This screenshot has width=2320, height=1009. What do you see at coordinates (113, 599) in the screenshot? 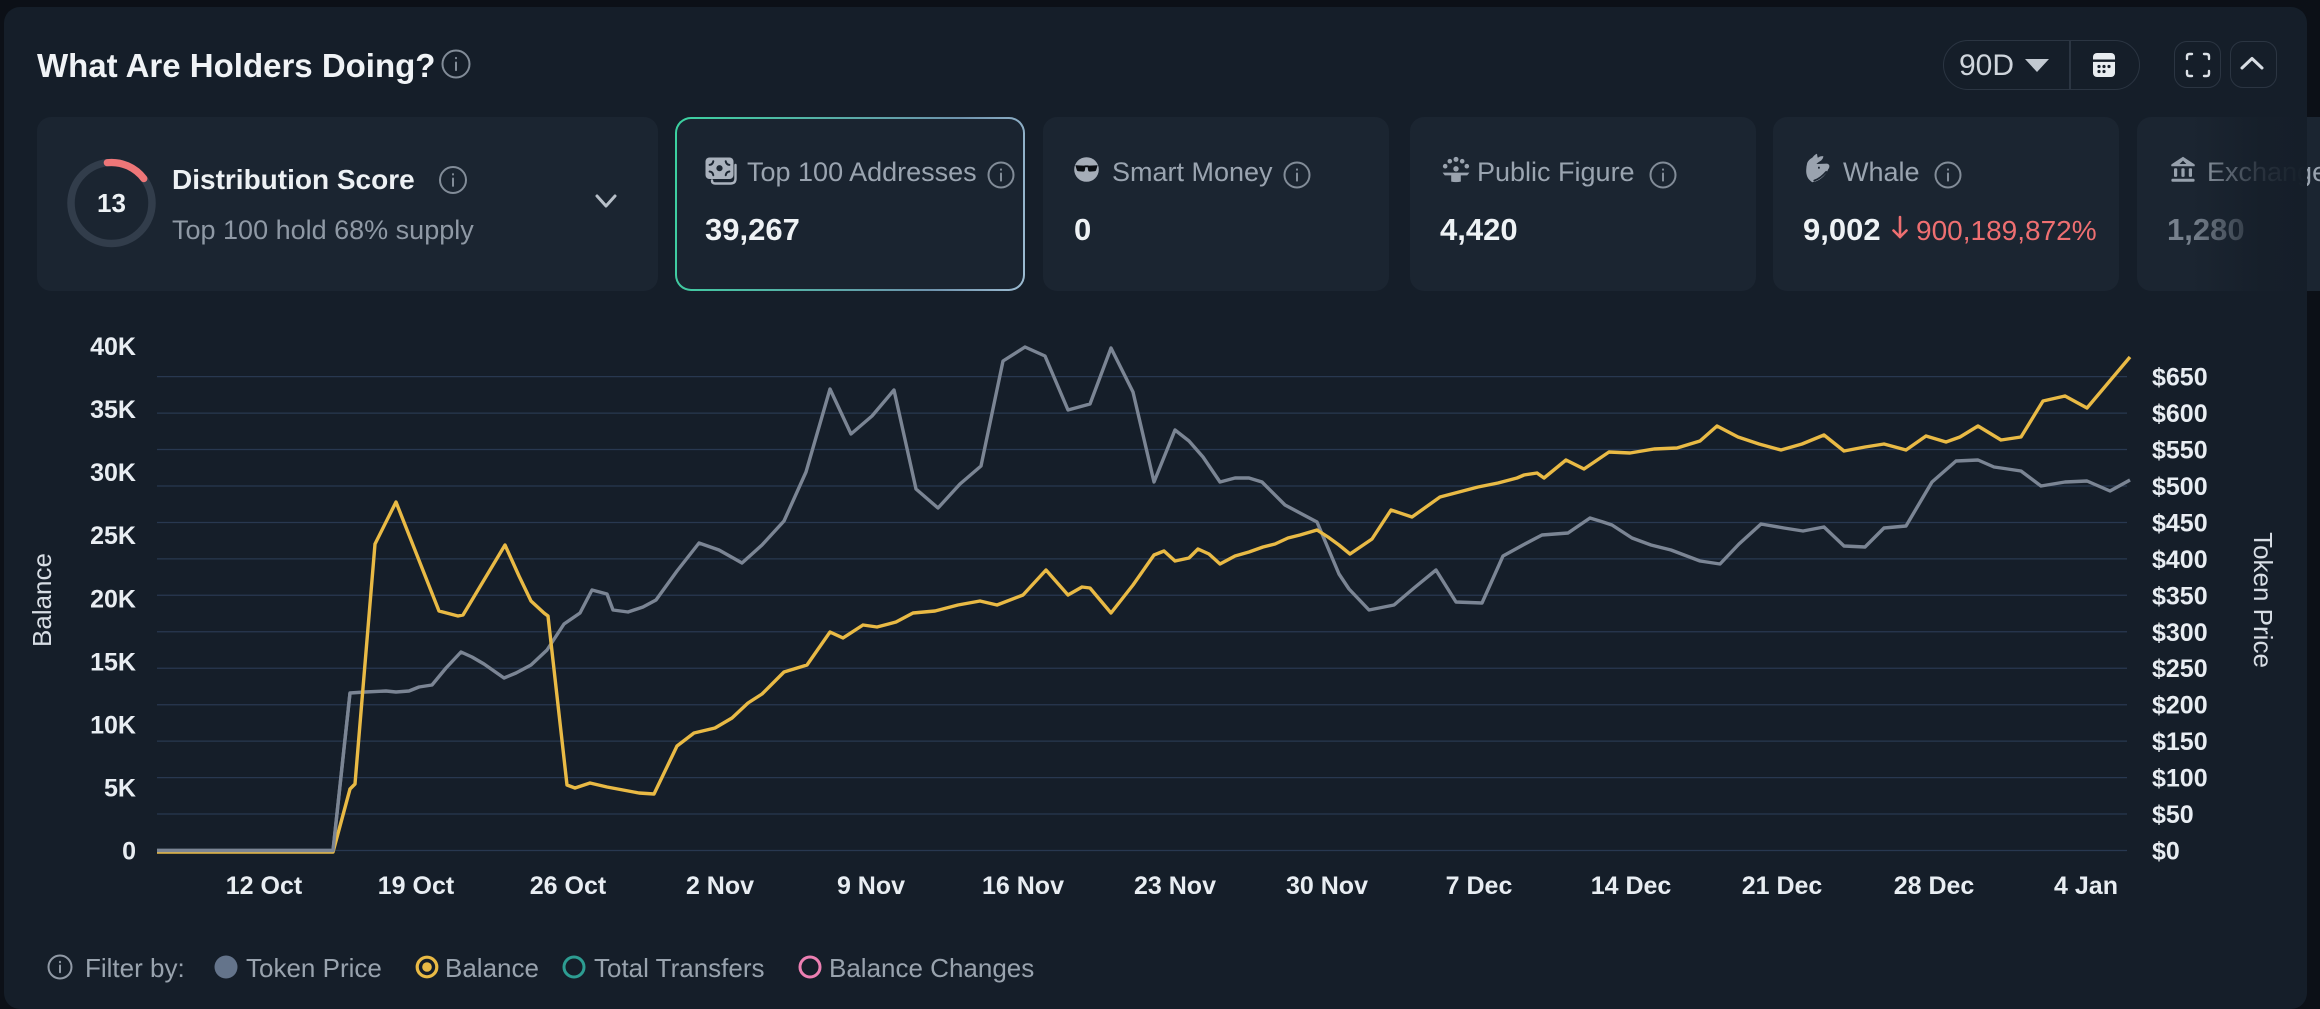
I see `svg-text: 20K` at bounding box center [113, 599].